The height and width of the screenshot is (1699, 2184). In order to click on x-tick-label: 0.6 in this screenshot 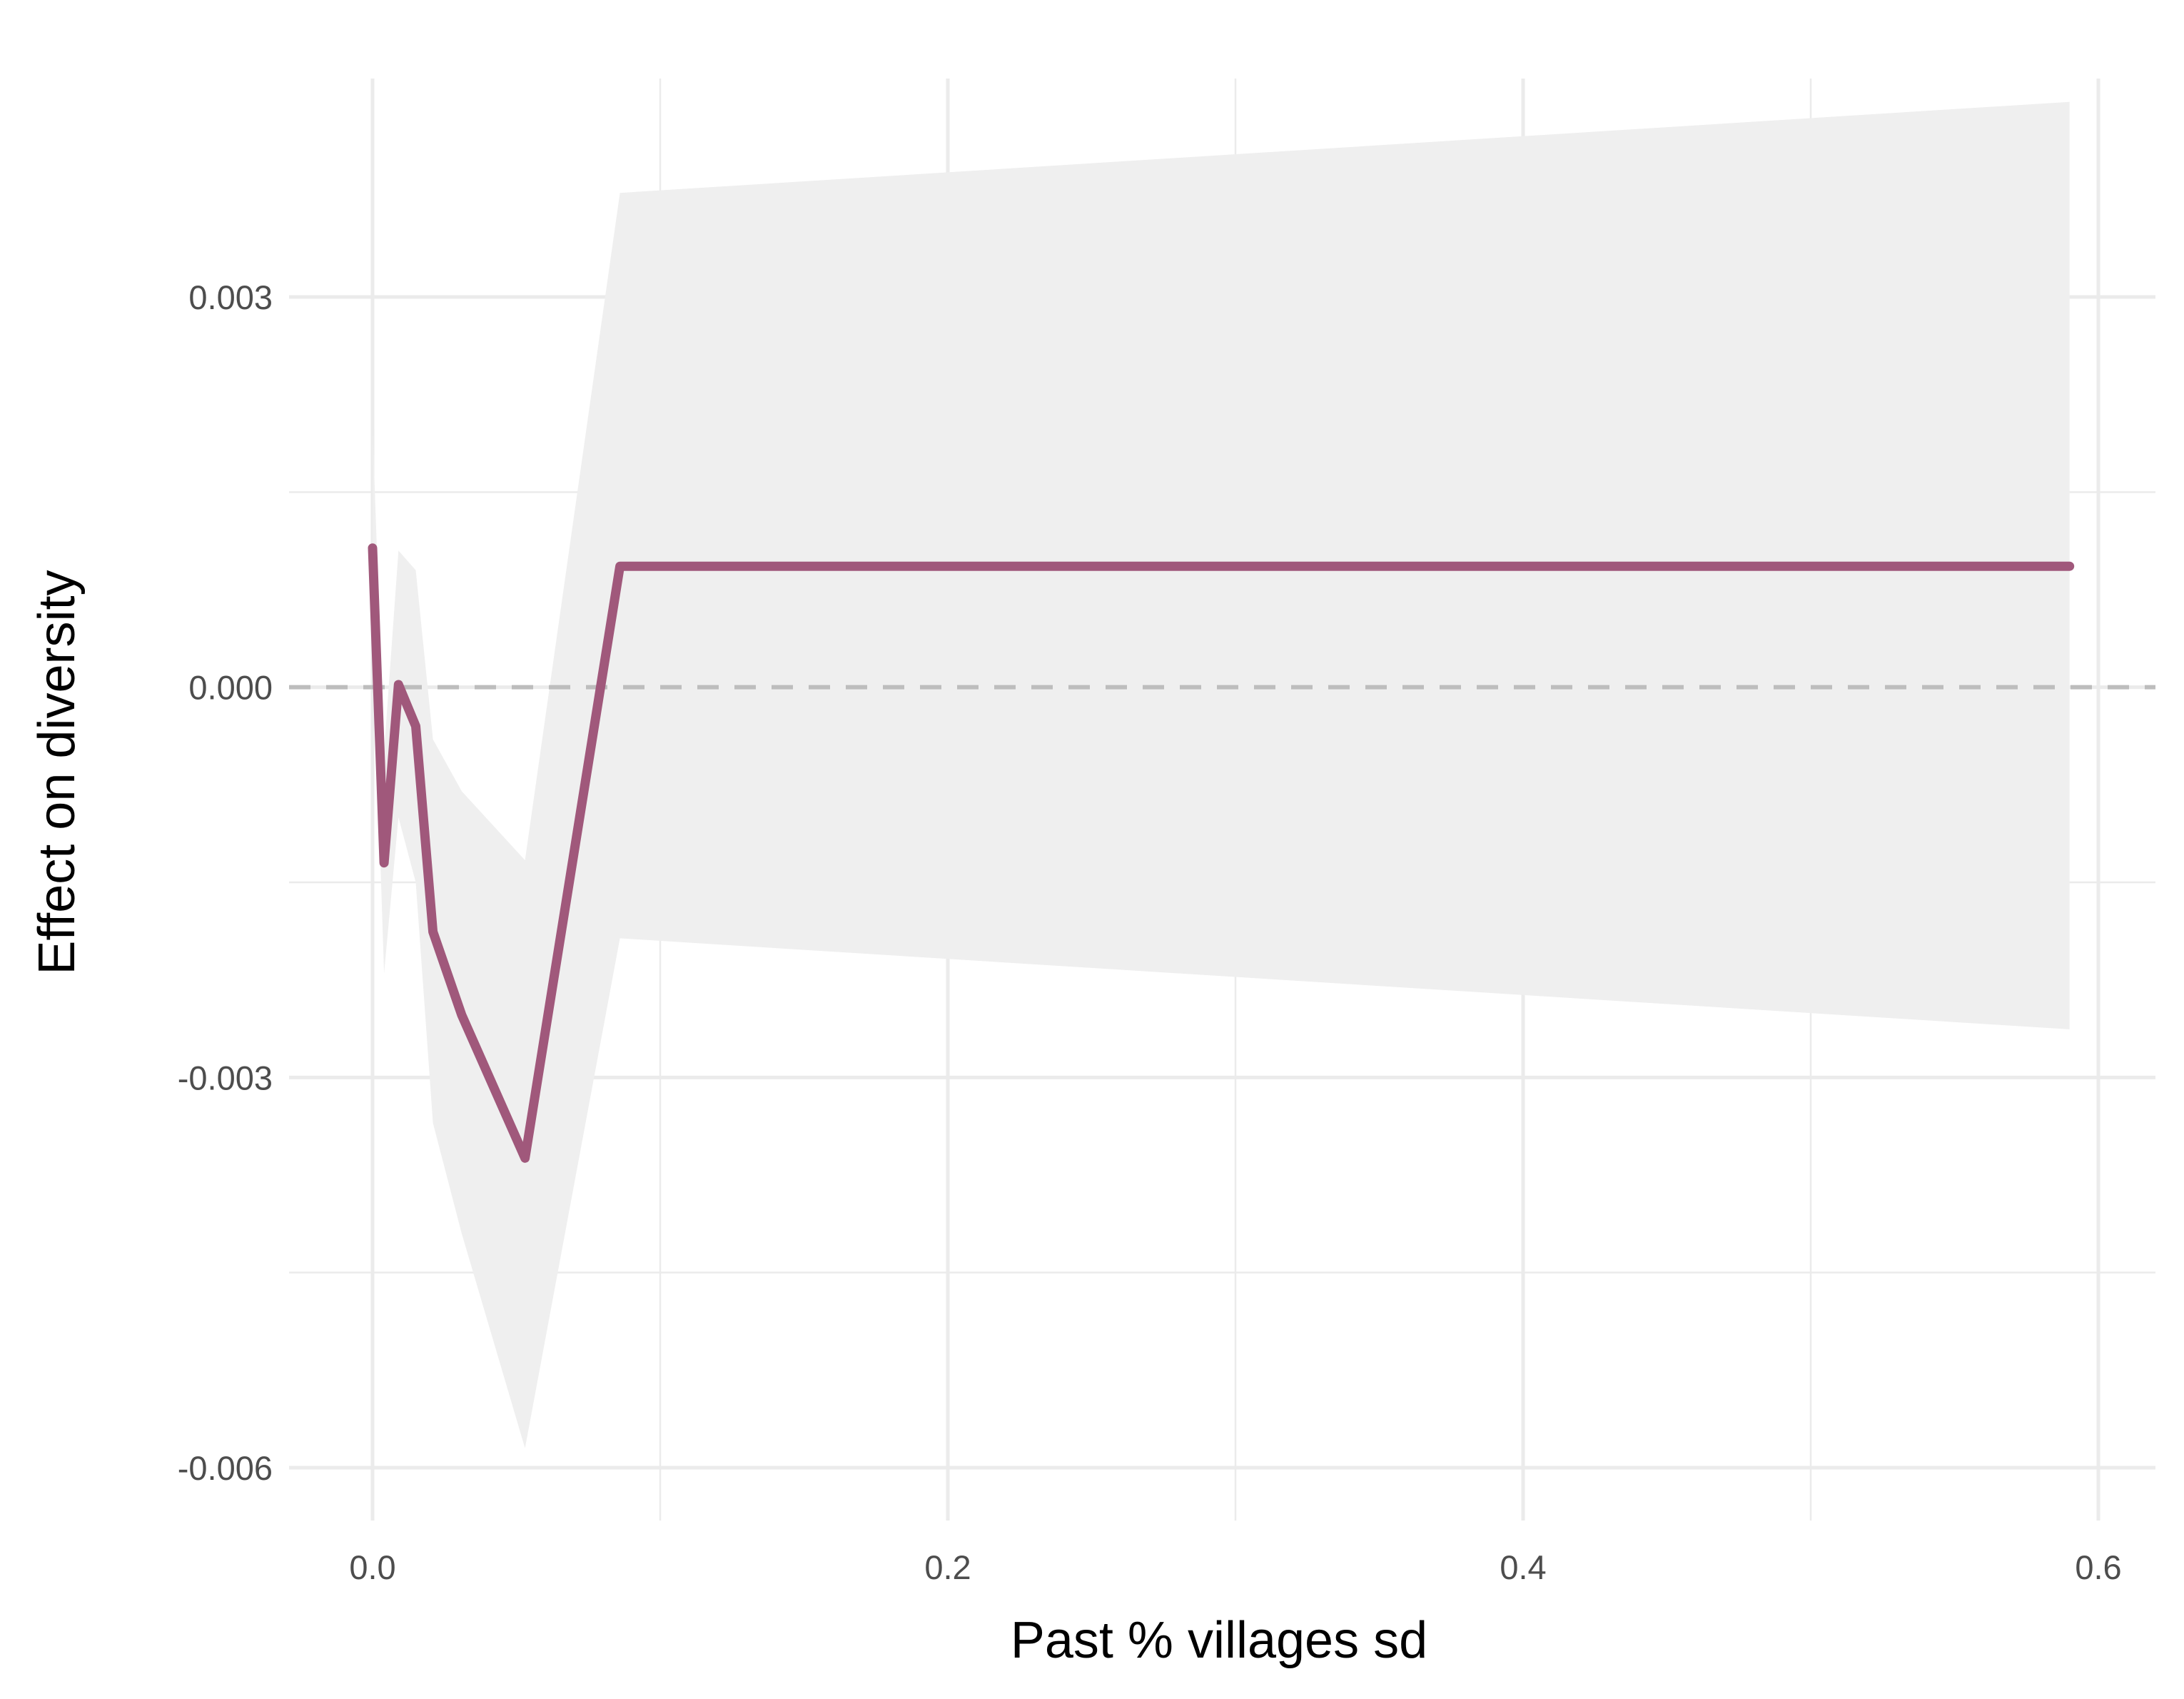, I will do `click(2098, 1567)`.